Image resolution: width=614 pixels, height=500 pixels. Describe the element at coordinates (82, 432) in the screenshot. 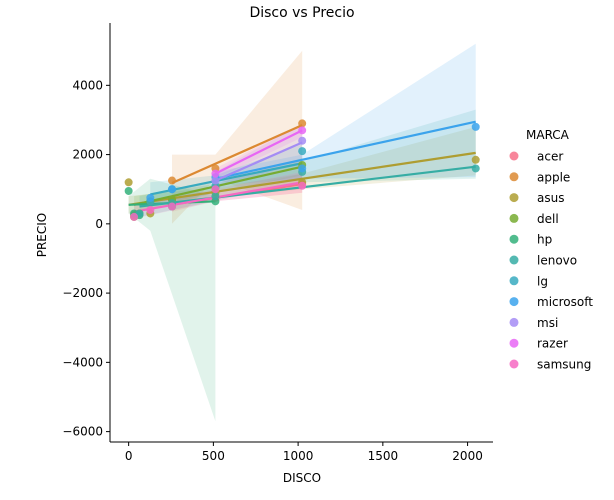

I see `y-tick-label: −6000` at that location.